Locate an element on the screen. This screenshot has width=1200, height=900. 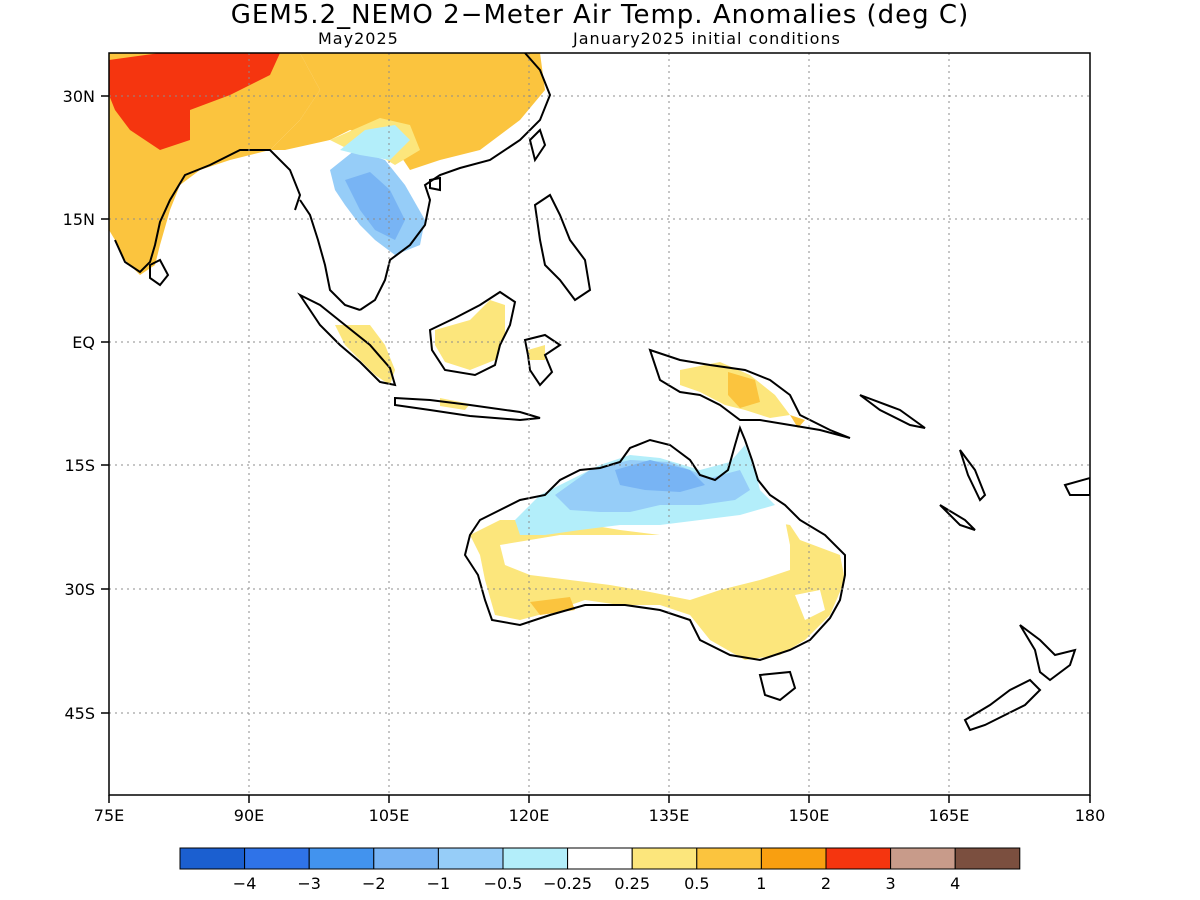
colorbar-label: 1 is located at coordinates (761, 883).